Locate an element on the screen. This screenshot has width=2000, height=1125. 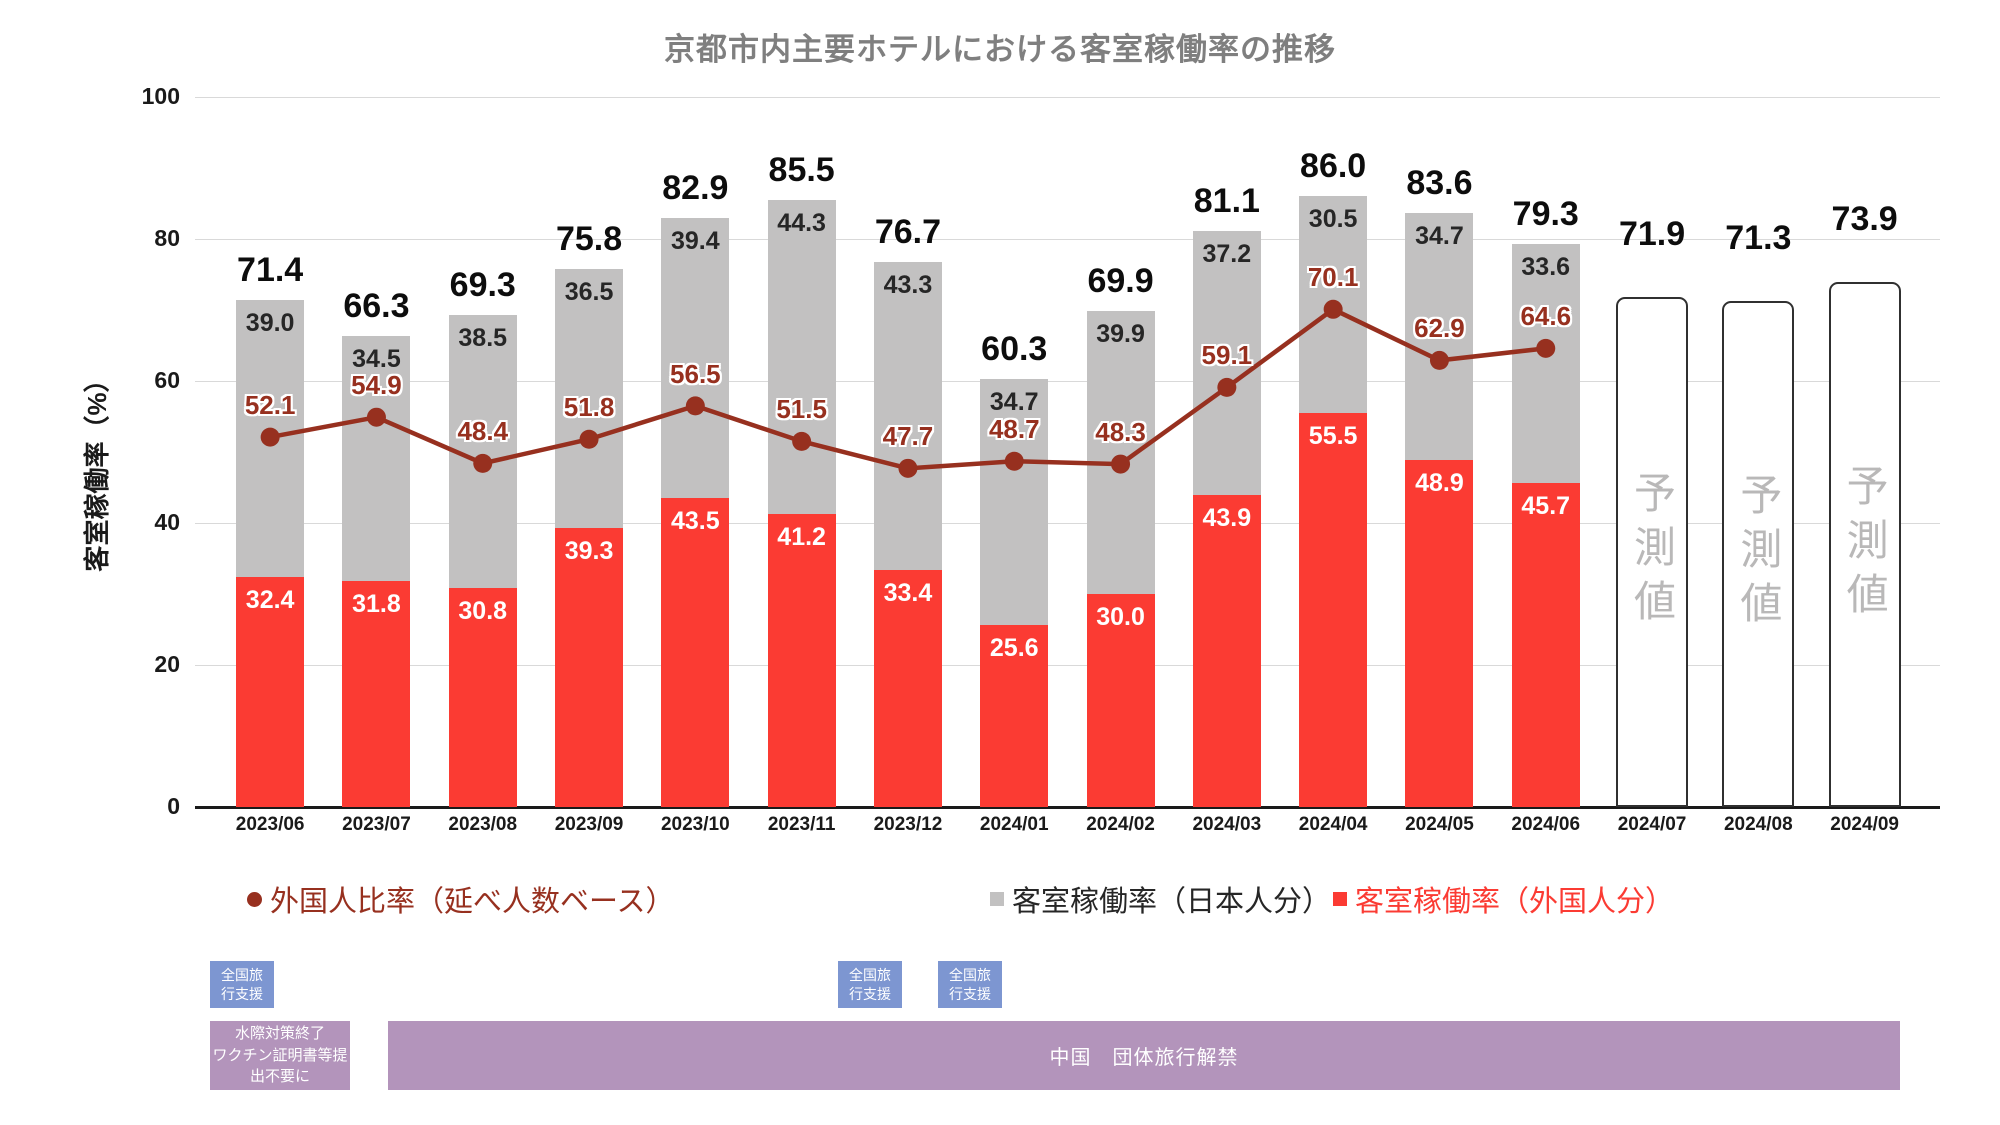
forecast-value-label-2024-07: 予測値 is located at coordinates (1652, 551).